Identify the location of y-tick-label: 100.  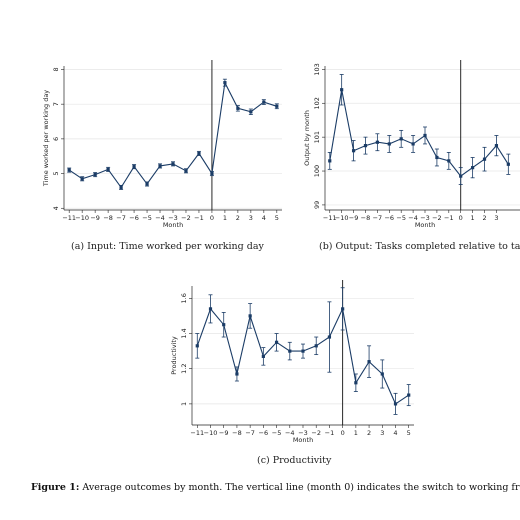
(317, 171).